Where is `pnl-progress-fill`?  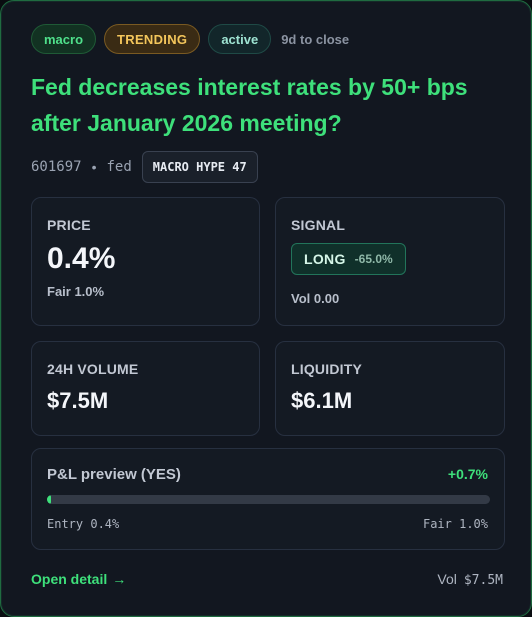
pnl-progress-fill is located at coordinates (49, 499).